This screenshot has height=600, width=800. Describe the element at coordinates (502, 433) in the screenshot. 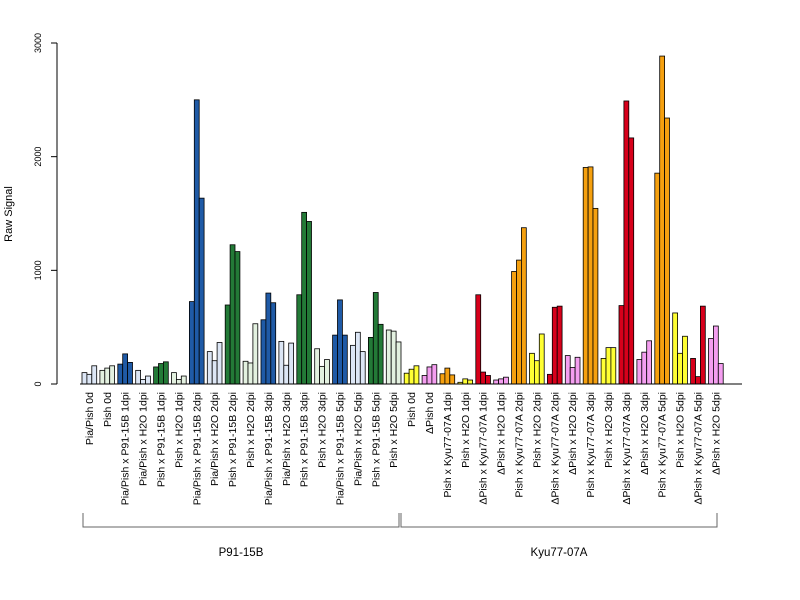

I see `x-tick-label: ΔPish x H2O 1dpi` at that location.